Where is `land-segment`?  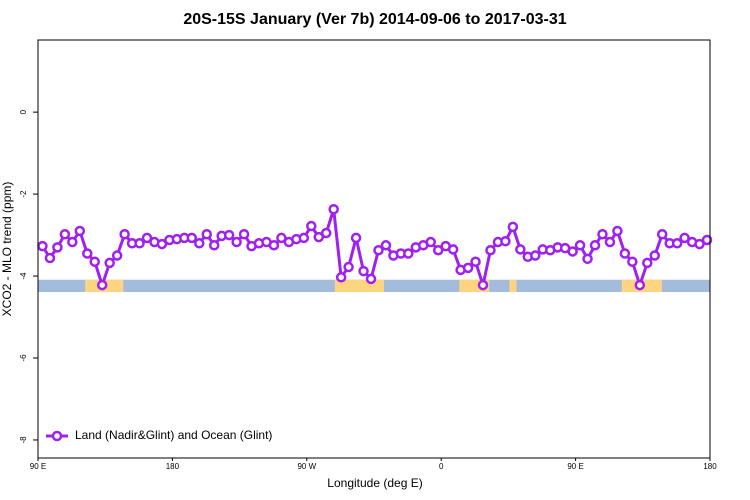 land-segment is located at coordinates (513, 286).